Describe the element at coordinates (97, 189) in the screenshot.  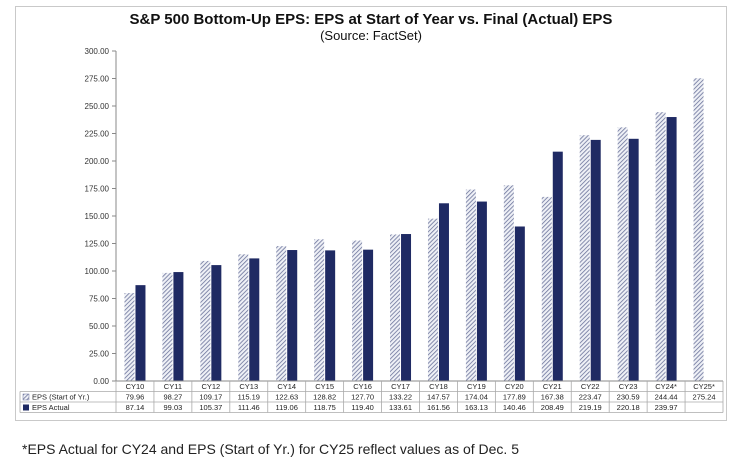
I see `y-tick-label: 175.00` at that location.